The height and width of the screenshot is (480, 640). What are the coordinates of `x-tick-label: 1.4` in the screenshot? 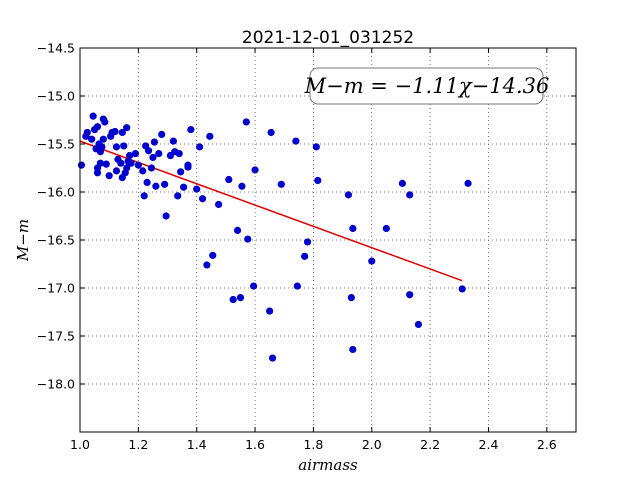 It's located at (197, 444).